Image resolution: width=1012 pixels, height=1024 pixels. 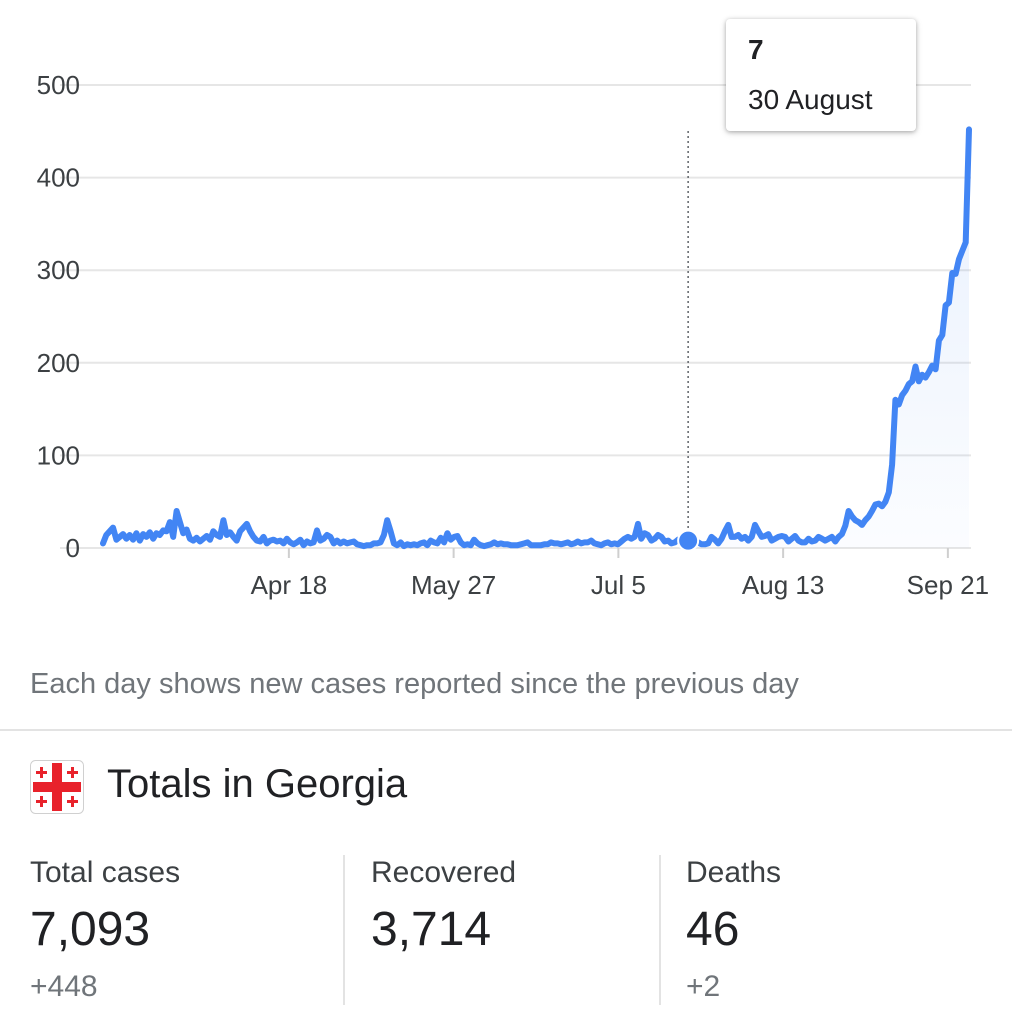 What do you see at coordinates (734, 872) in the screenshot?
I see `stat-label: Deaths` at bounding box center [734, 872].